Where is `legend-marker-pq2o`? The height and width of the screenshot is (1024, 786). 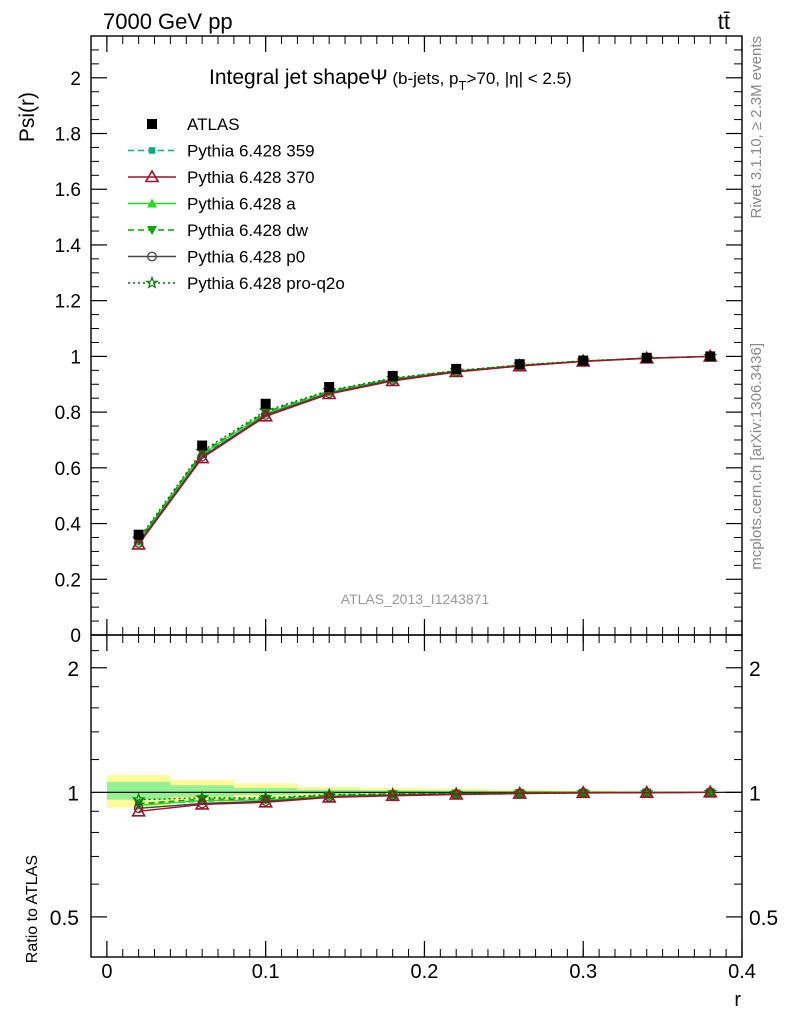
legend-marker-pq2o is located at coordinates (152, 282).